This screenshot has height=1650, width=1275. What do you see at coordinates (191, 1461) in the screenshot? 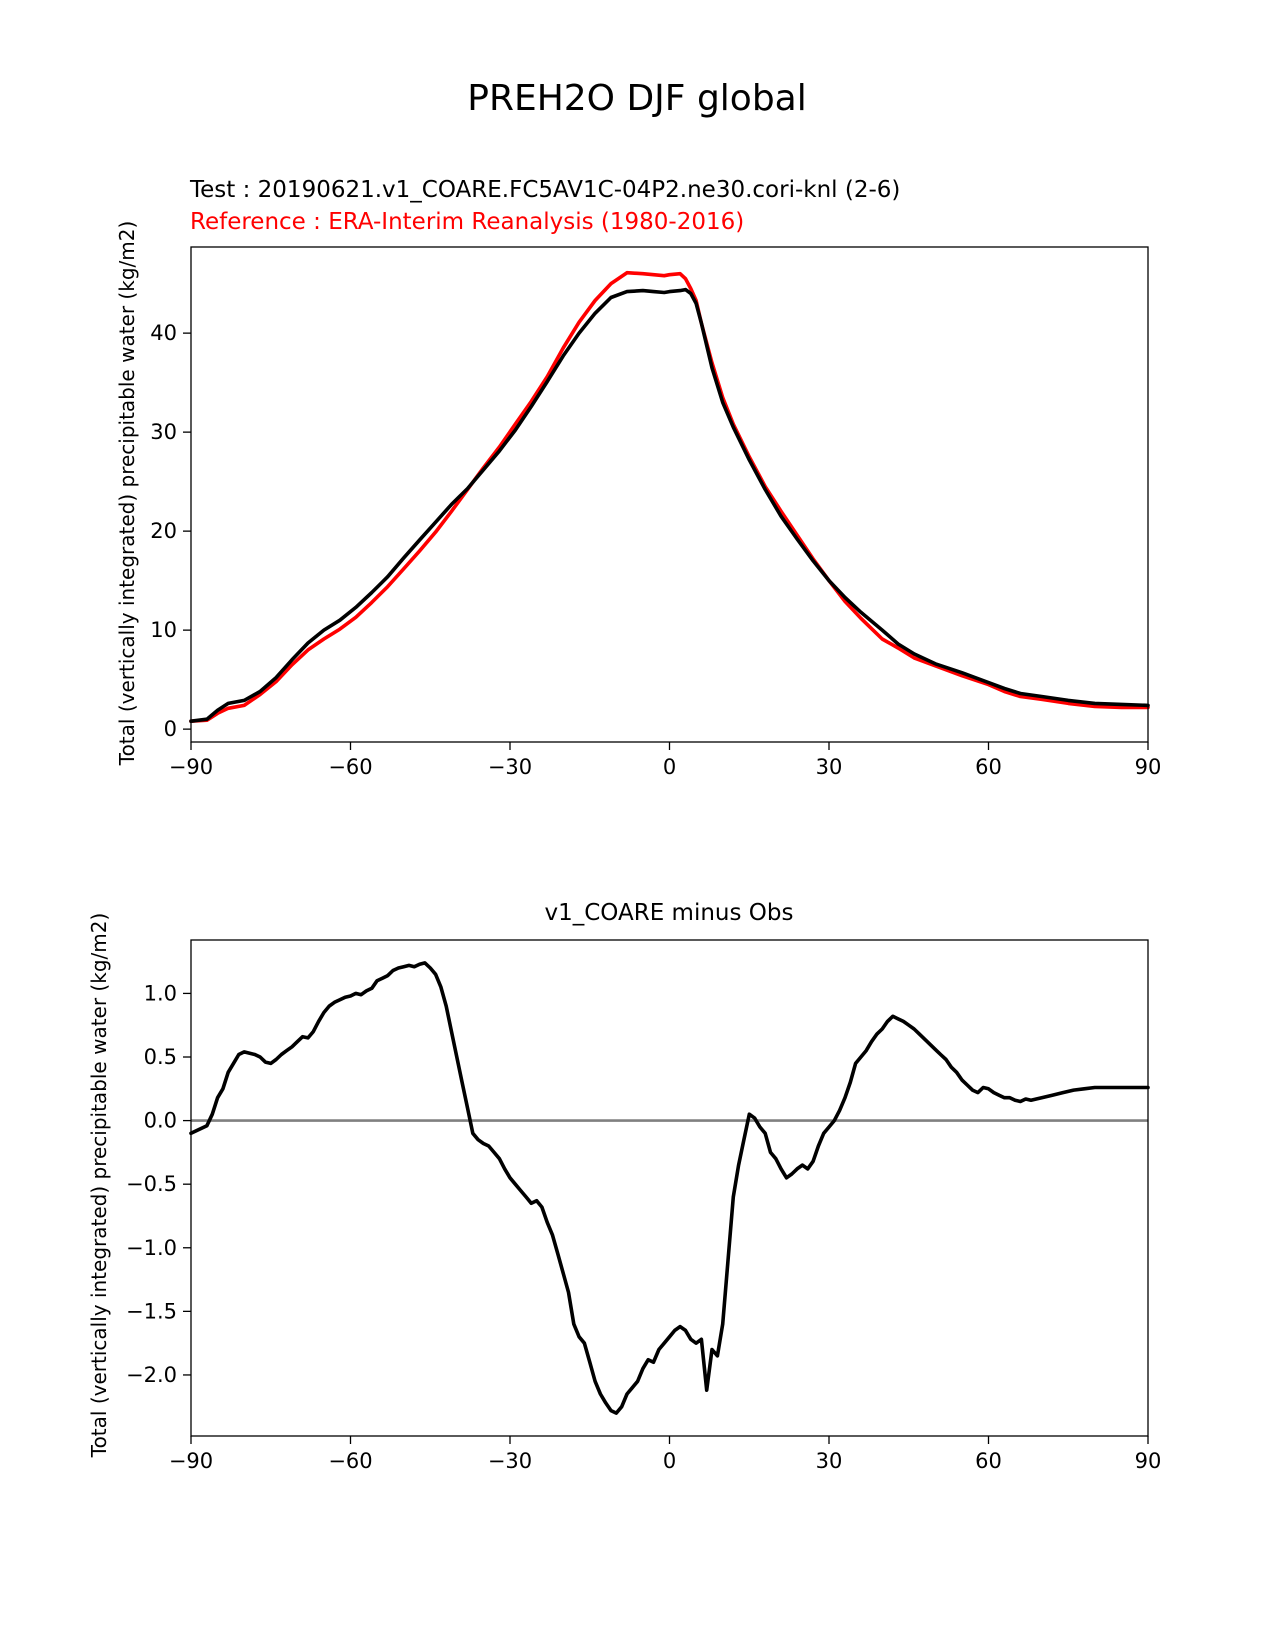
I see `bottom-x-tick-label: −90` at bounding box center [191, 1461].